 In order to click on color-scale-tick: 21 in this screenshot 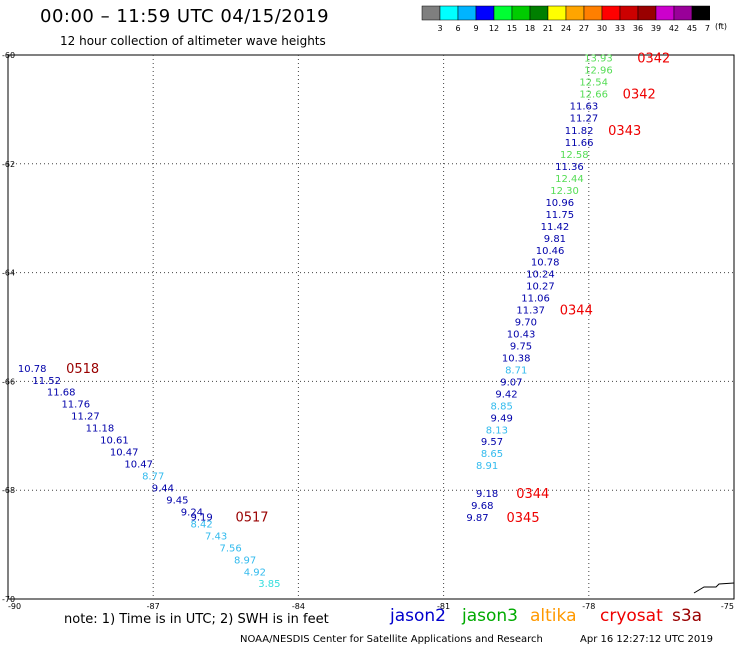, I will do `click(548, 28)`.